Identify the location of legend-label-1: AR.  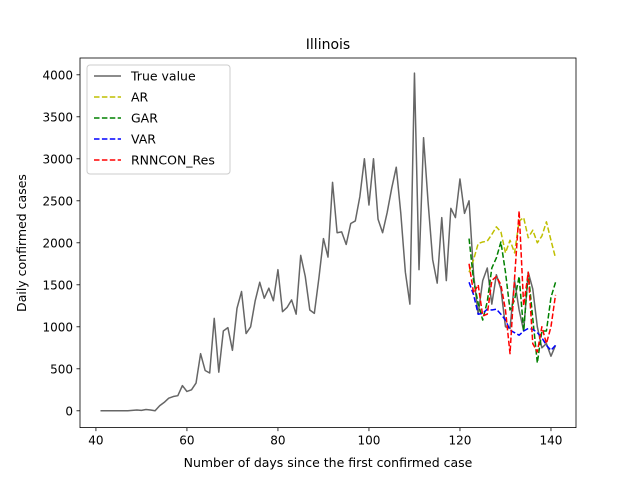
(140, 97).